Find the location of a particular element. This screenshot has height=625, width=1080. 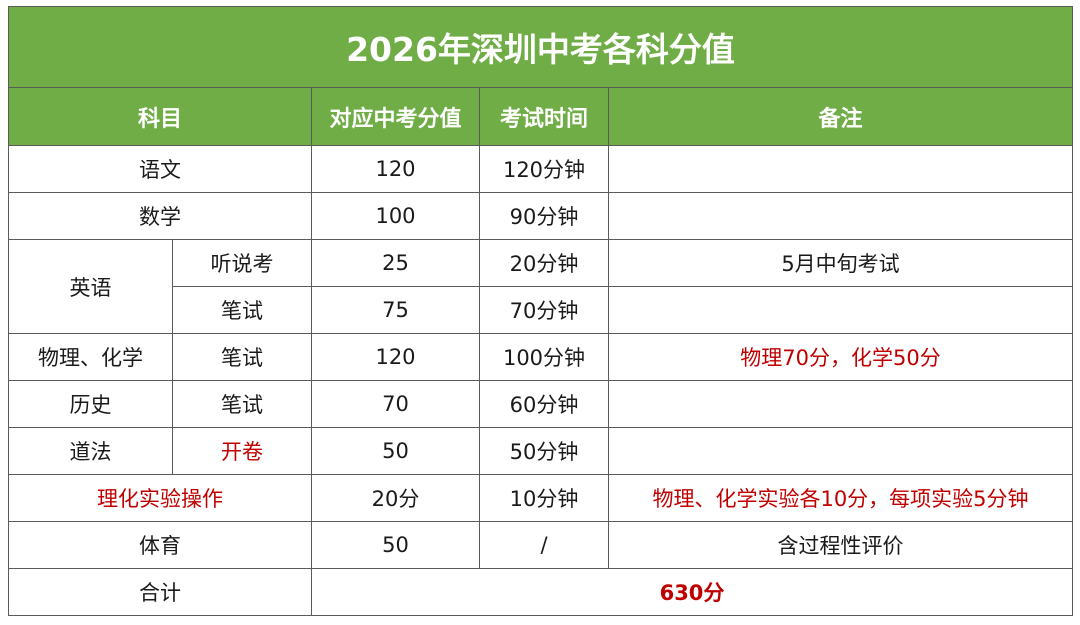

cell-score: 25 is located at coordinates (395, 263).